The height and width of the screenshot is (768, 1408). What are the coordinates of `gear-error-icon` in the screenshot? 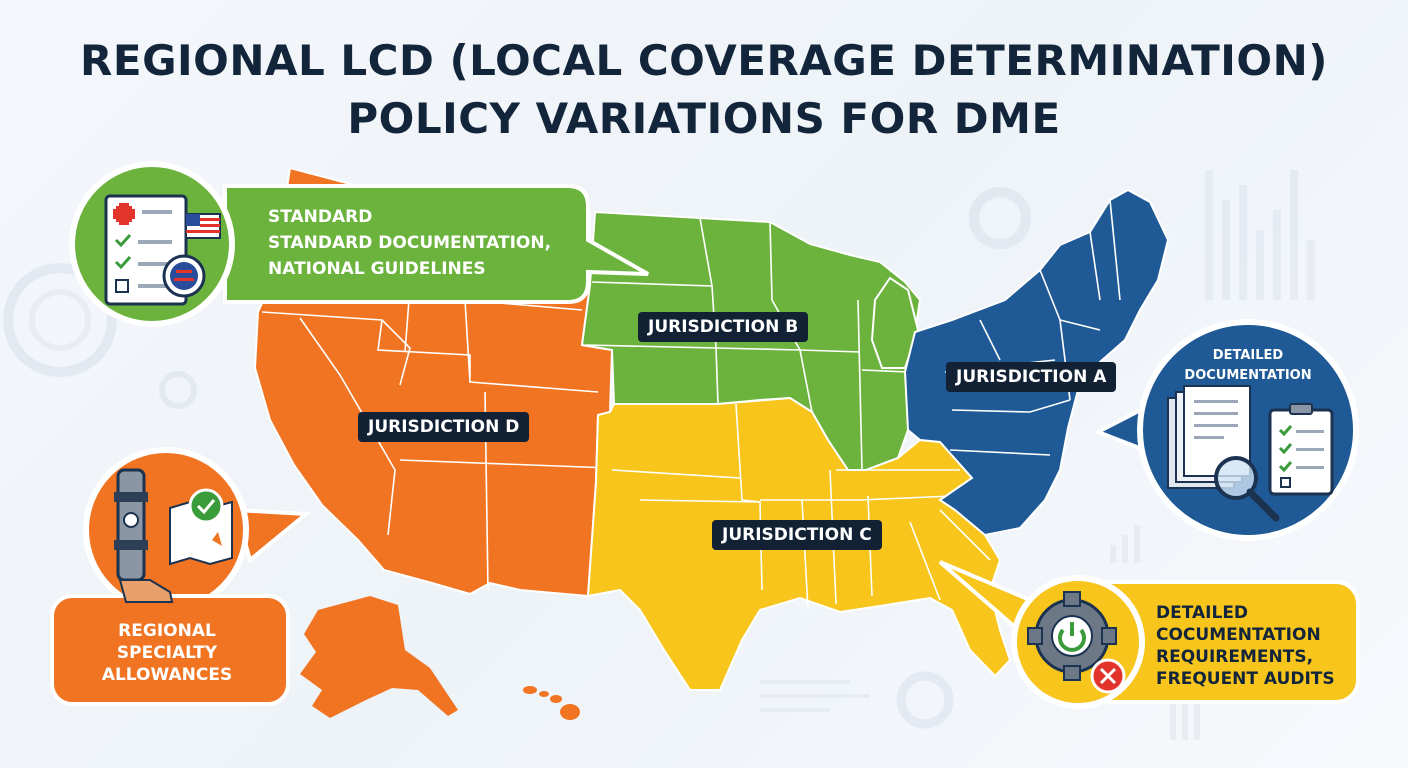 It's located at (1076, 642).